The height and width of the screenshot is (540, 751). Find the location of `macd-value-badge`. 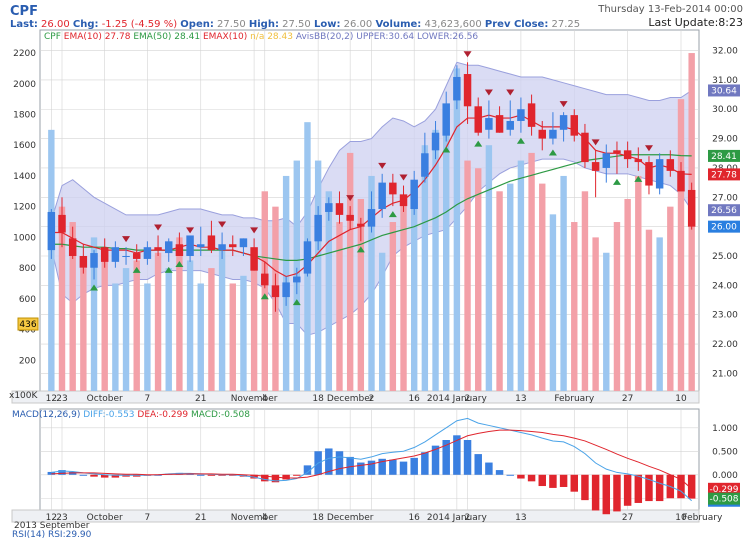

macd-value-badge is located at coordinates (724, 498).